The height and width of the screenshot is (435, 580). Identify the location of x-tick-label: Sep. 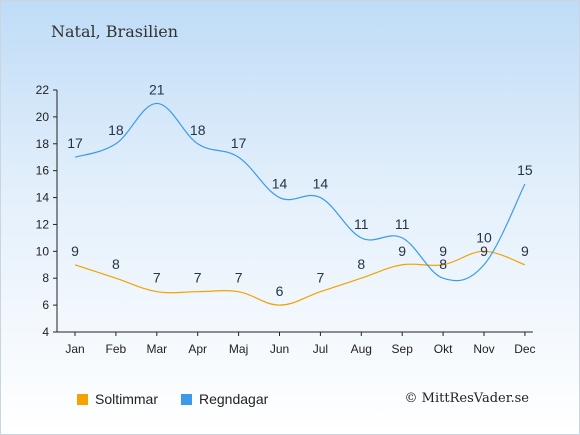
(403, 349).